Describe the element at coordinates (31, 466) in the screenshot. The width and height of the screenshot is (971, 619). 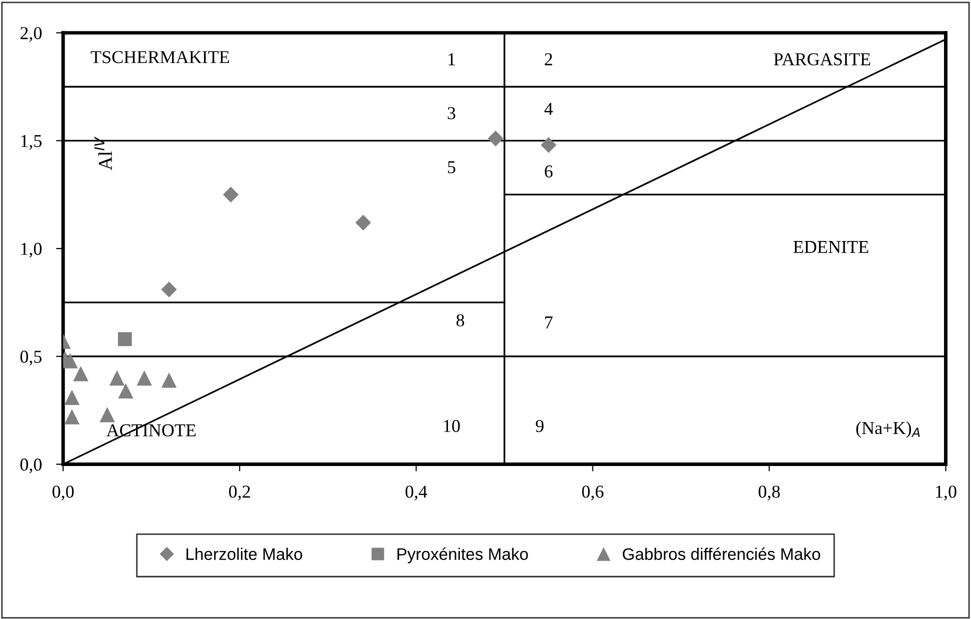
I see `y-tick-label: 0,0` at that location.